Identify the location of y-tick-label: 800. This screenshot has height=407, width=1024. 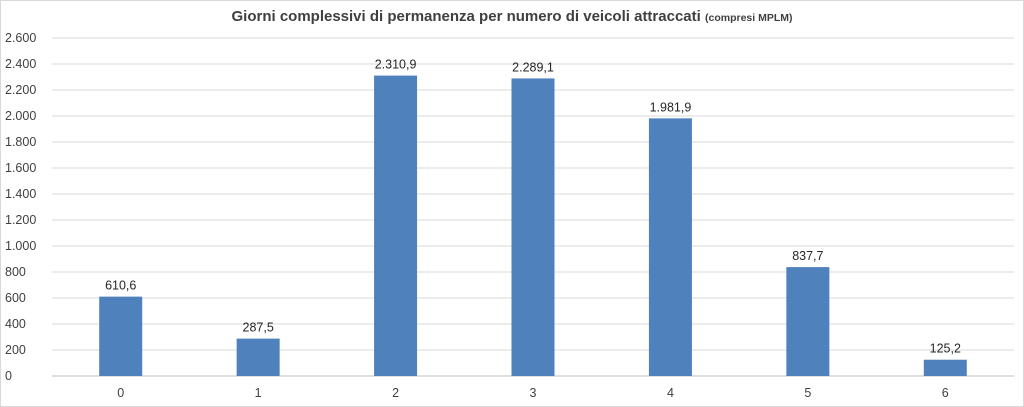
(15, 272).